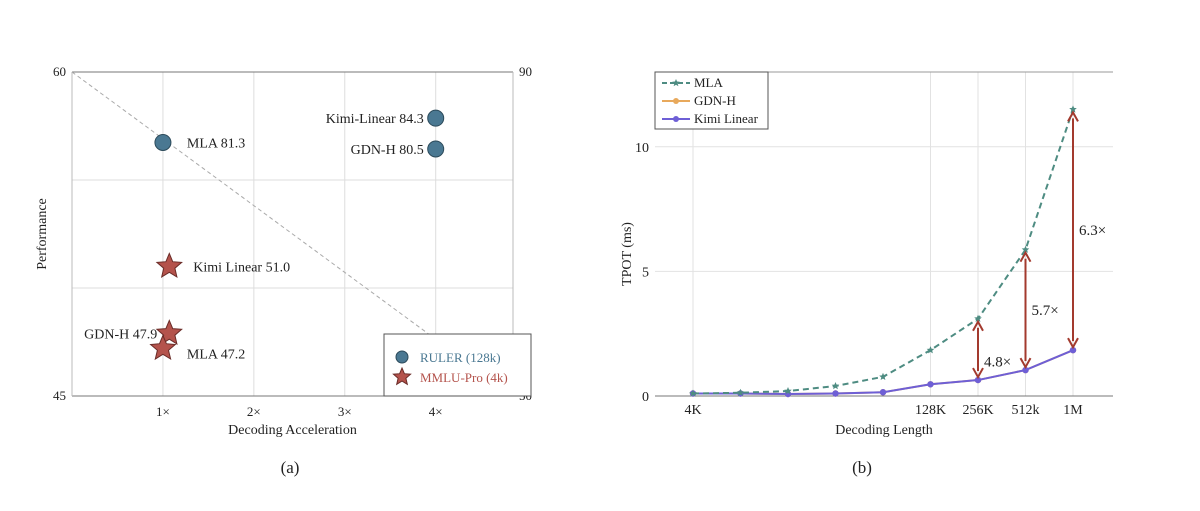  I want to click on legend: MLA GDN-H Kimi Linear, so click(711, 100).